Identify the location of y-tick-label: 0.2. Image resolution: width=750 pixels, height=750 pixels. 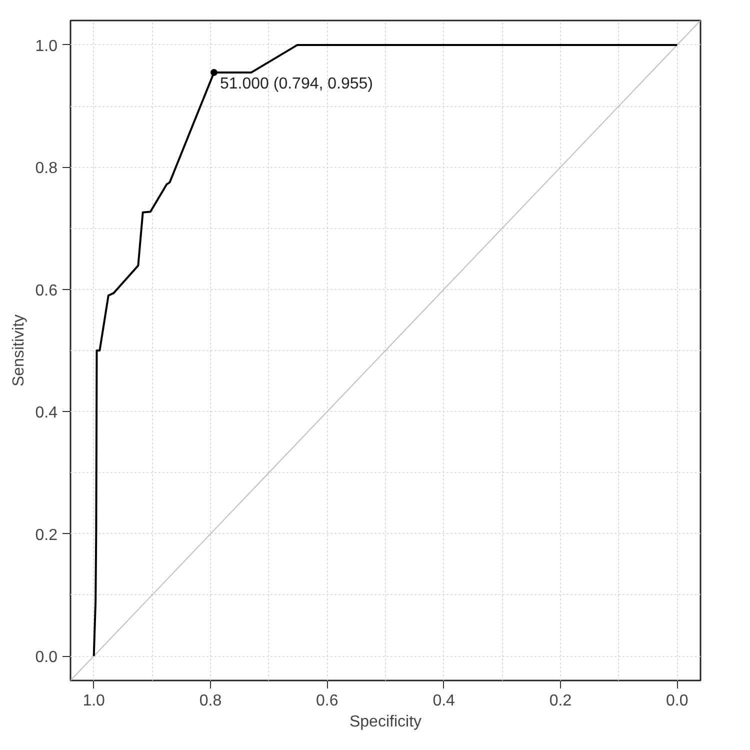
(46, 535).